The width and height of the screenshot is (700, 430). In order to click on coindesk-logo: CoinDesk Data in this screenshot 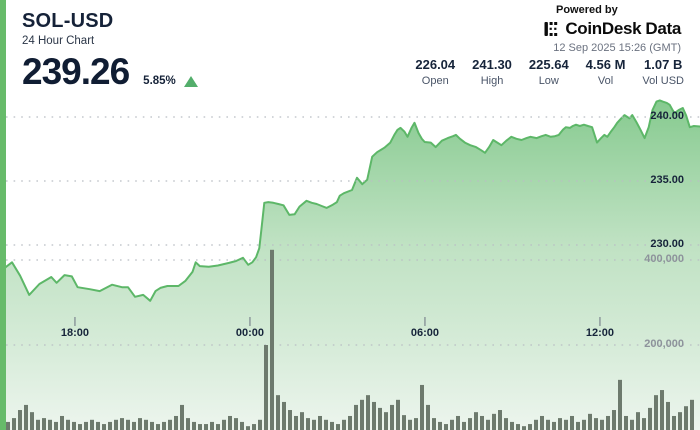, I will do `click(601, 29)`.